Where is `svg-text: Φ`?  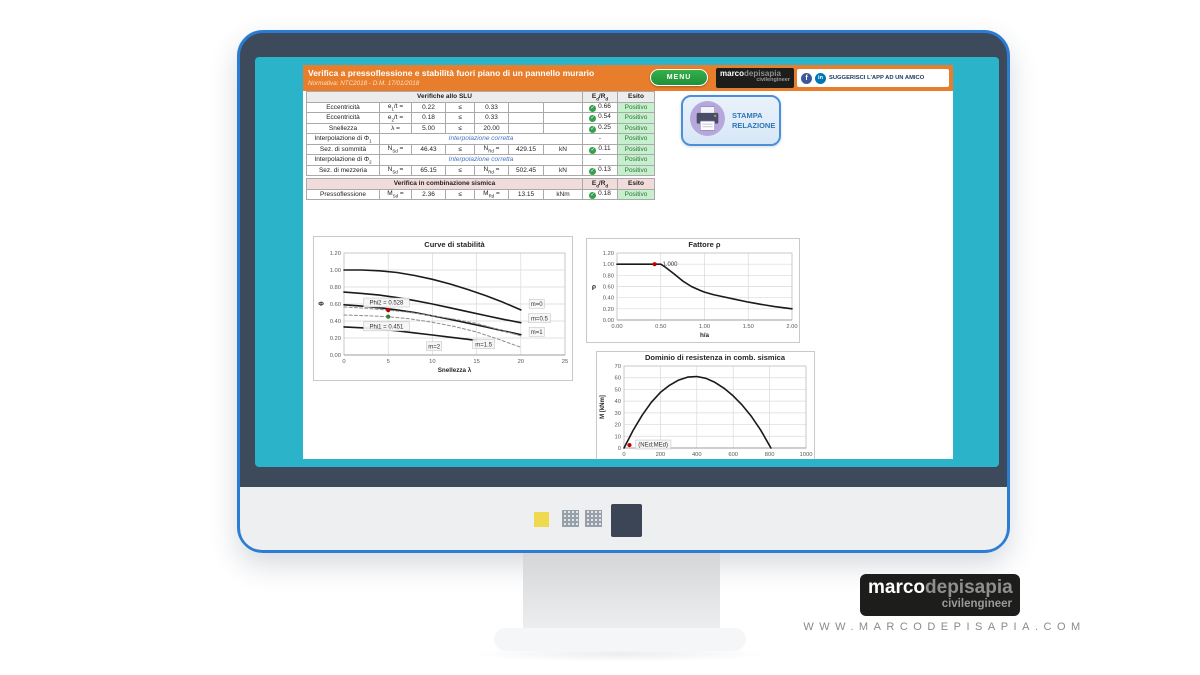 svg-text: Φ is located at coordinates (321, 304).